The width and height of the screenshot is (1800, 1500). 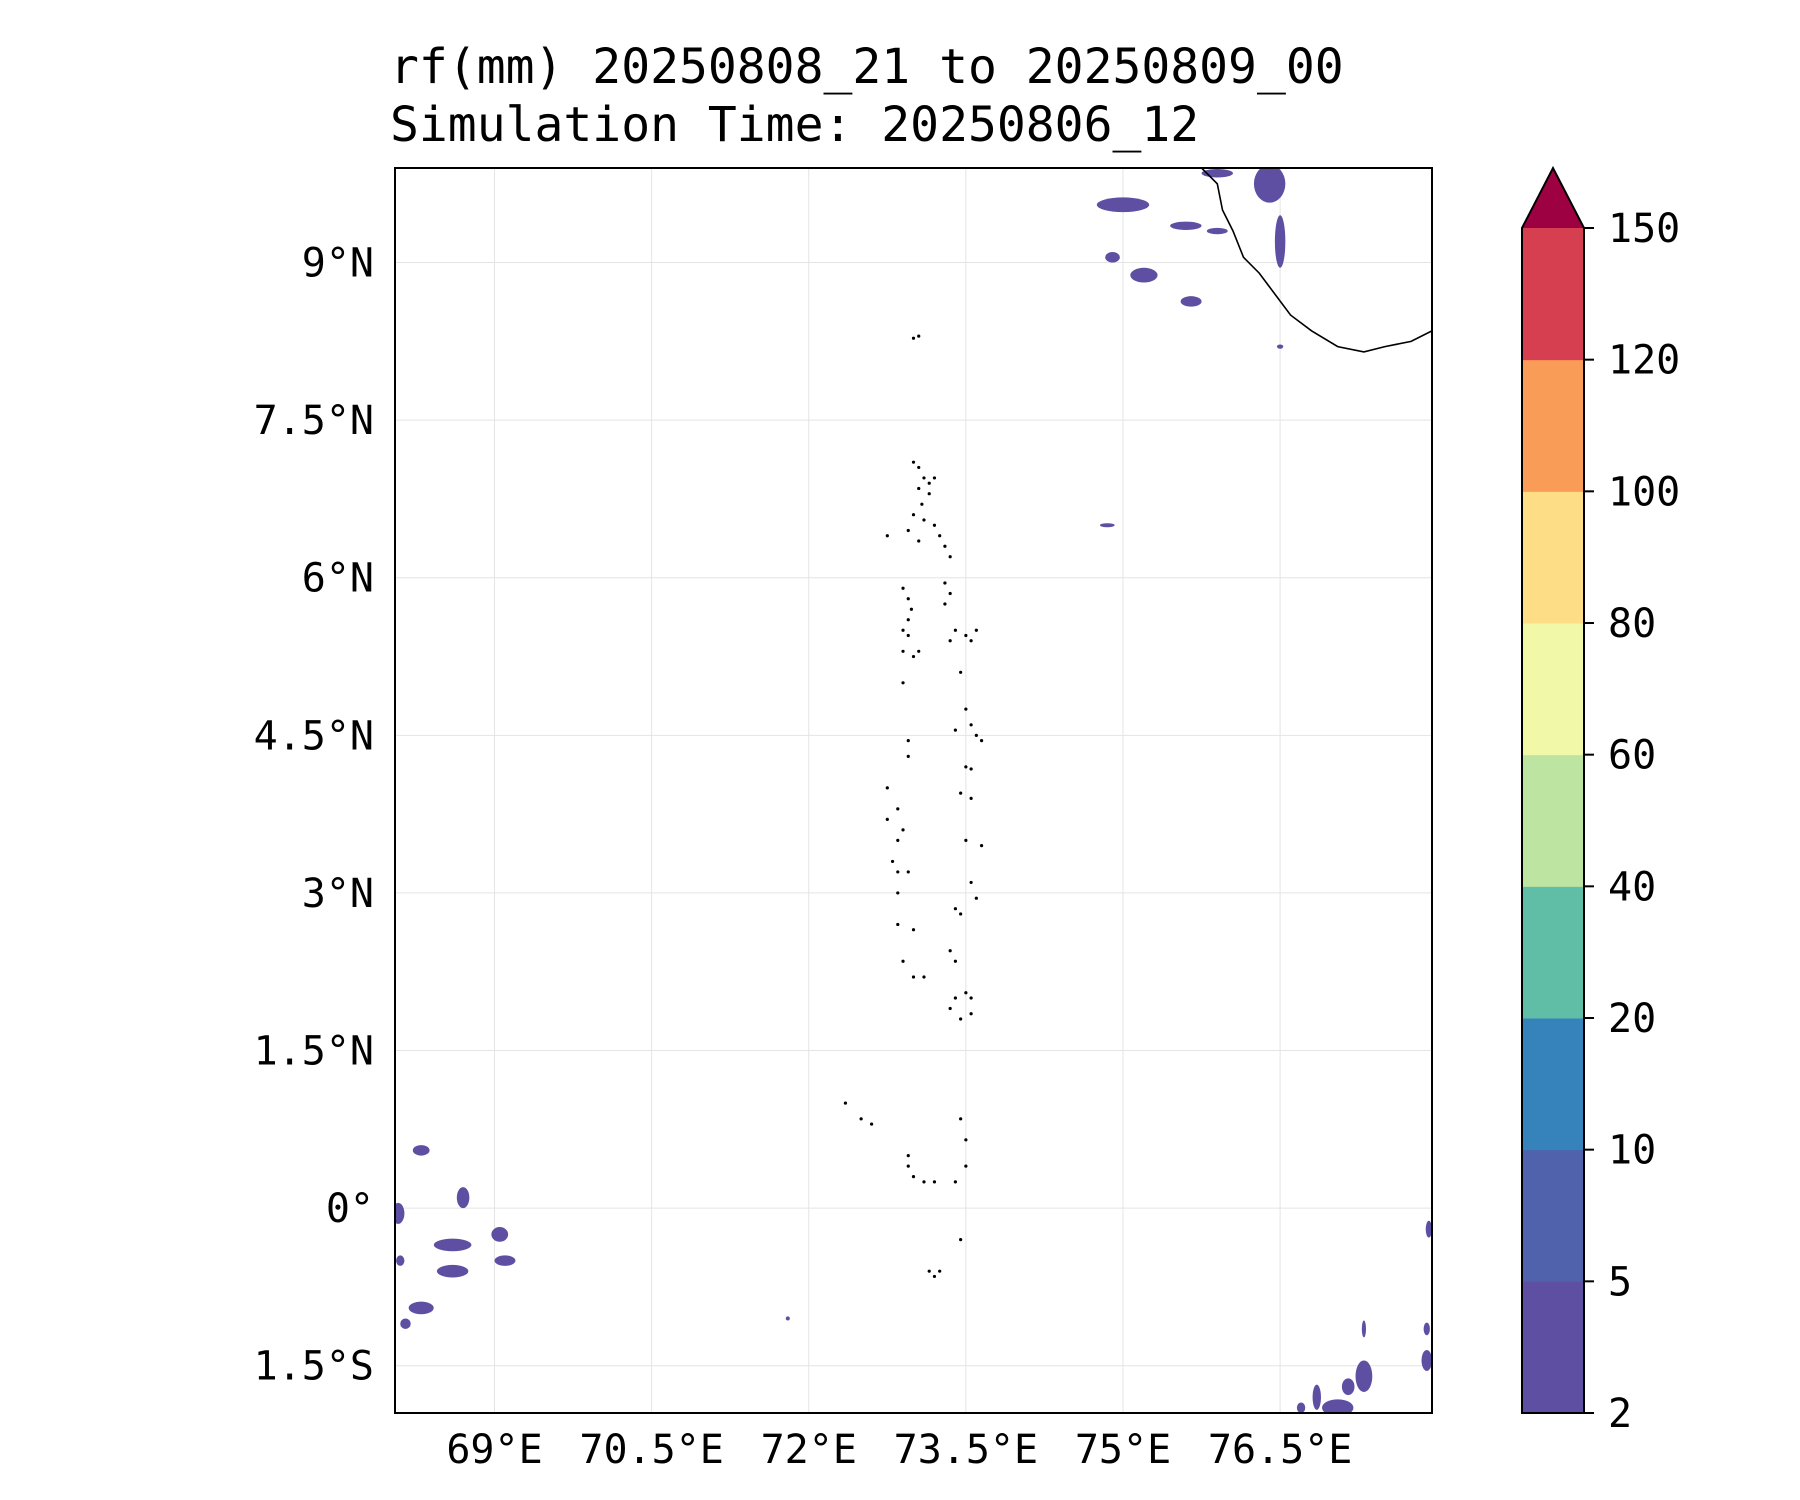 What do you see at coordinates (1316, 260) in the screenshot?
I see `coastline` at bounding box center [1316, 260].